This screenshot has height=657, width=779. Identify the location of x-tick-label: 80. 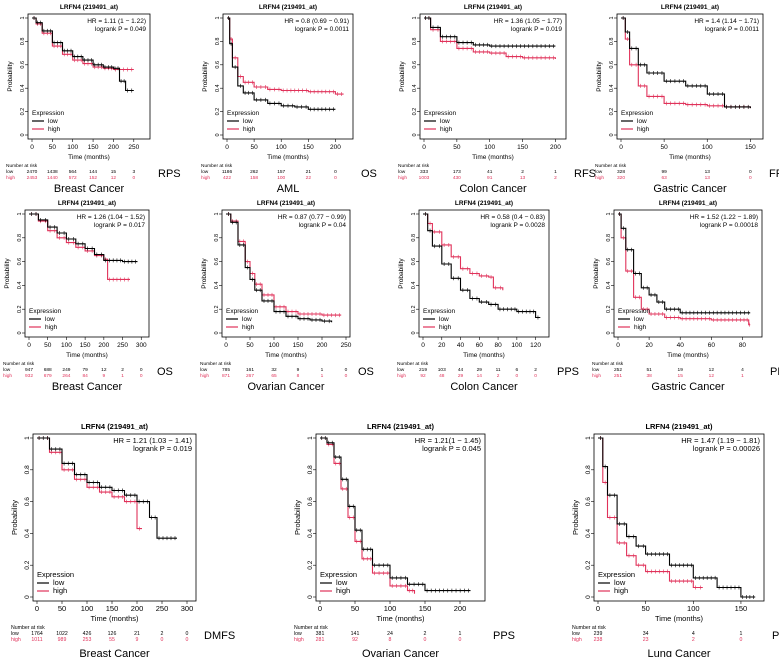
(743, 345).